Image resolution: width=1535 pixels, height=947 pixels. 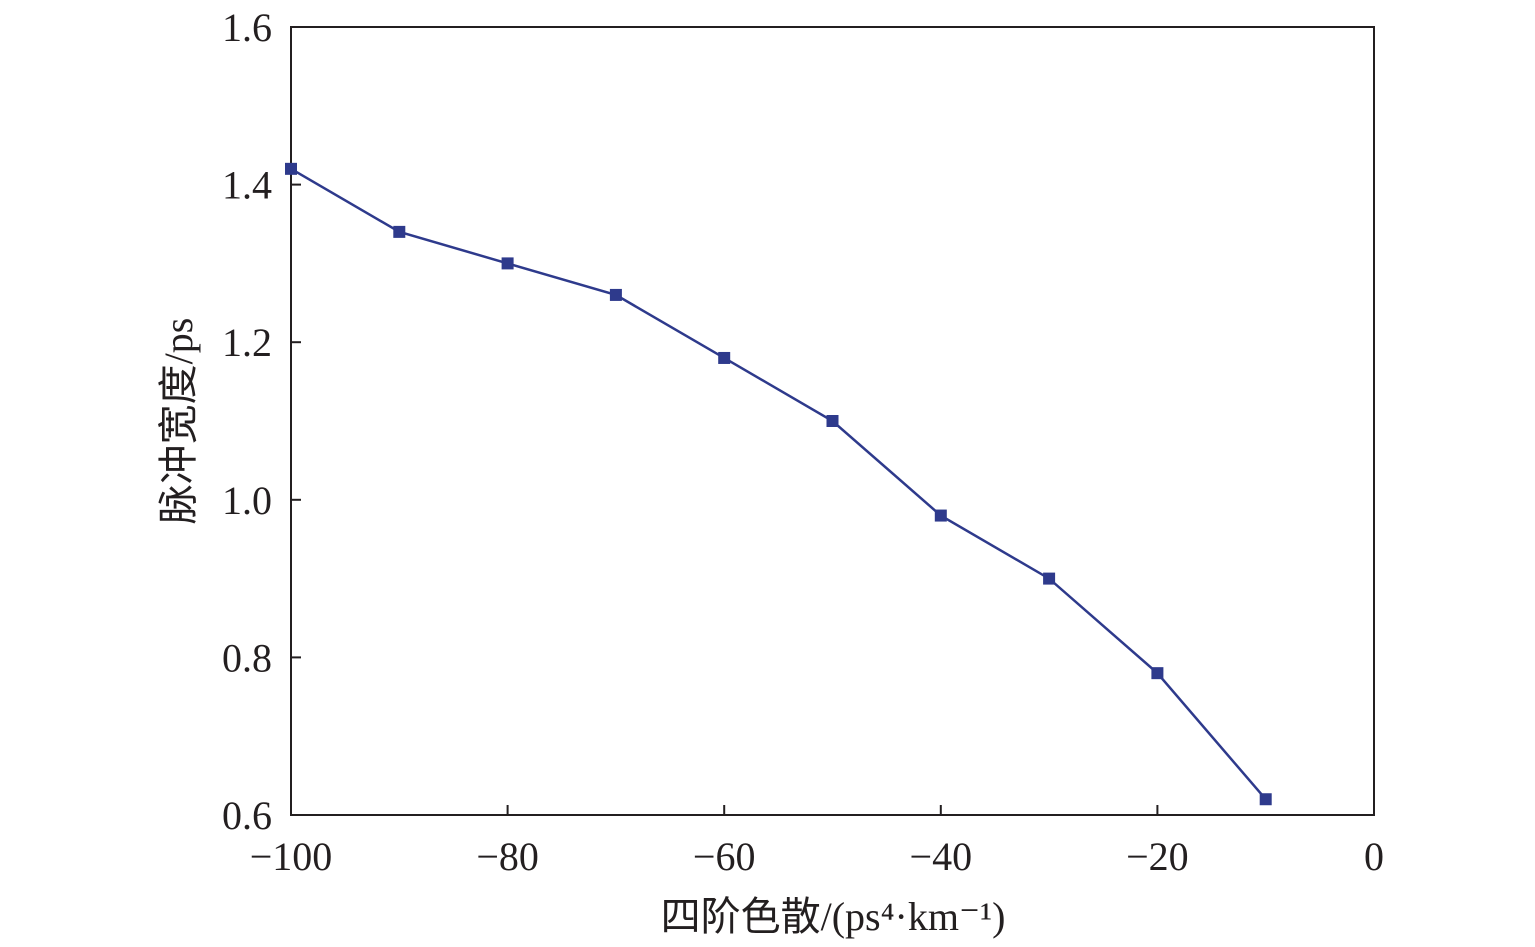 What do you see at coordinates (247, 815) in the screenshot?
I see `y-tick-label: 0.6` at bounding box center [247, 815].